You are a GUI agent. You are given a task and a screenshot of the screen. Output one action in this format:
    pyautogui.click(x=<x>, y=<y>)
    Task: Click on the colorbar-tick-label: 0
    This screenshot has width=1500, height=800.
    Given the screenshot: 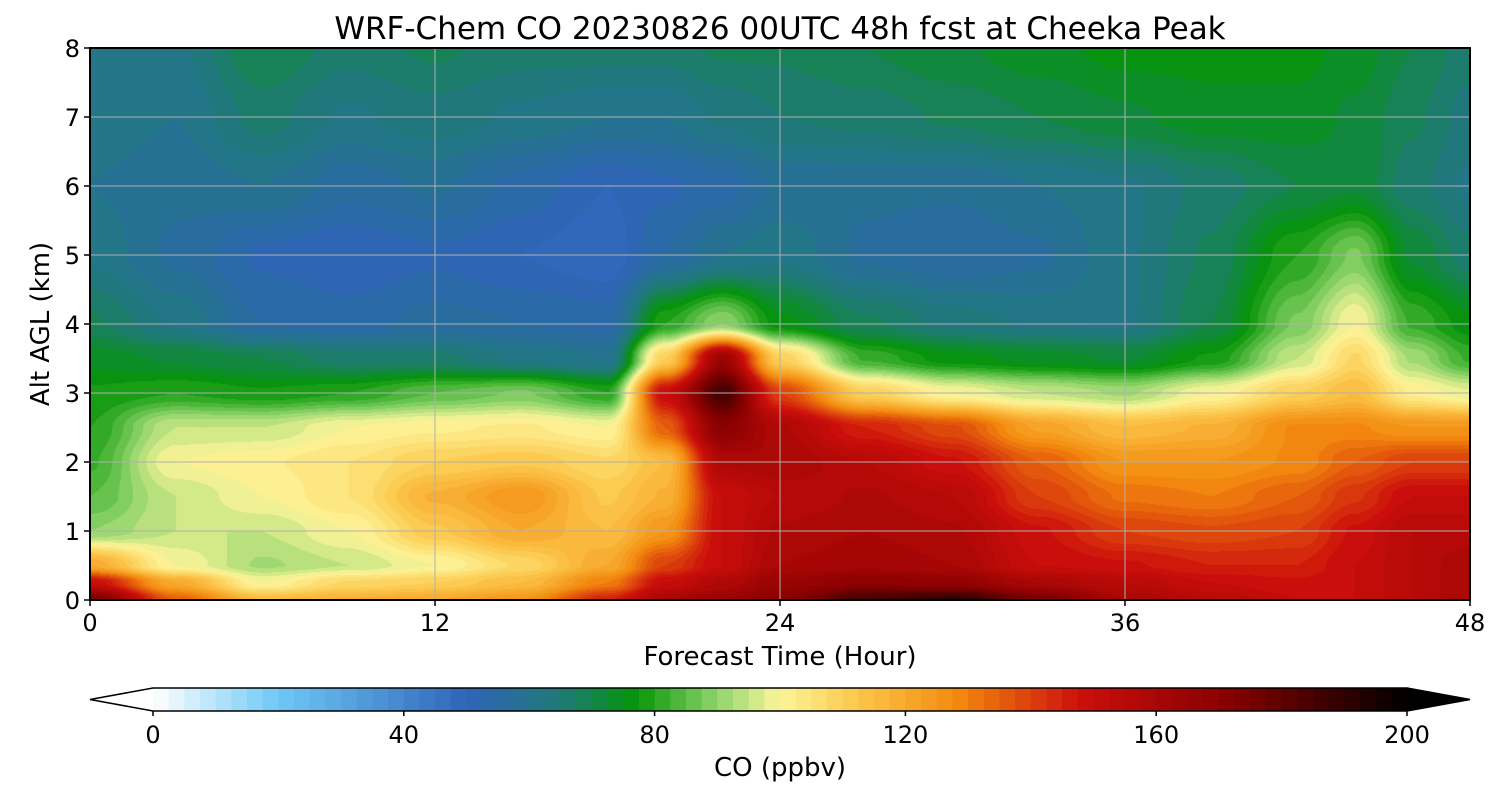 What is the action you would take?
    pyautogui.click(x=152, y=735)
    